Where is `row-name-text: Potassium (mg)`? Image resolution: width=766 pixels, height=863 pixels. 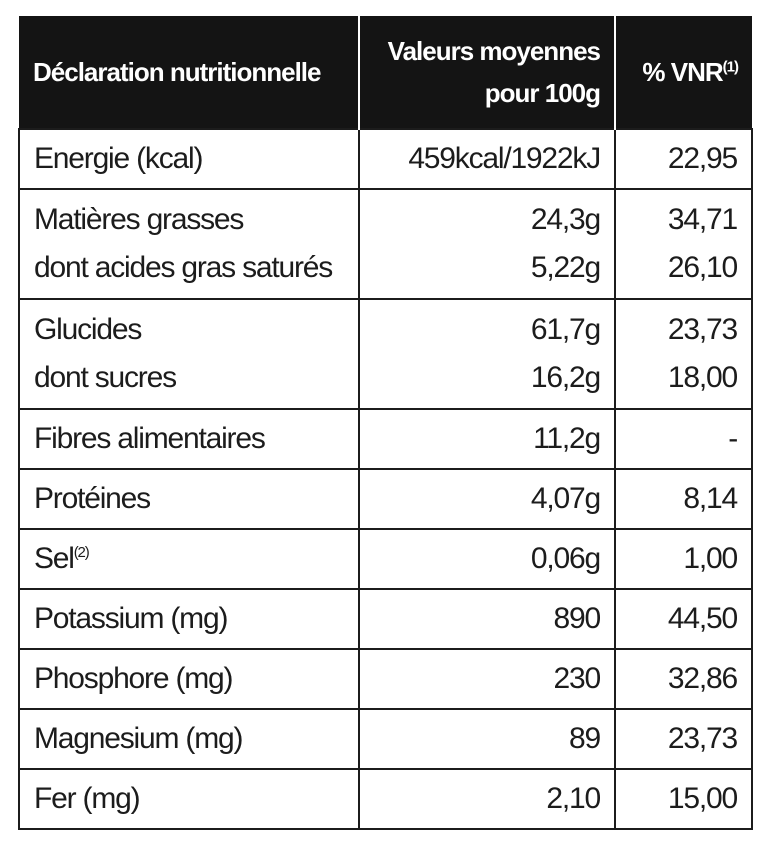 row-name-text: Potassium (mg) is located at coordinates (131, 618).